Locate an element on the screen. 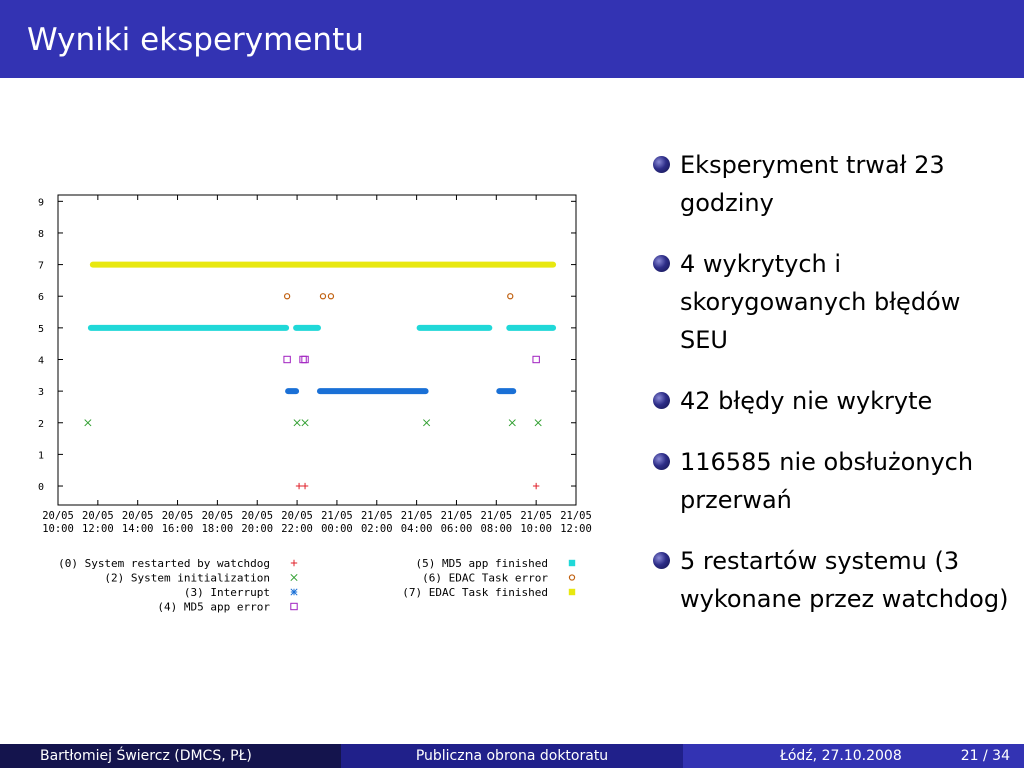  footer-author: Bartłomiej Świercz (DMCS, PŁ) is located at coordinates (170, 756).